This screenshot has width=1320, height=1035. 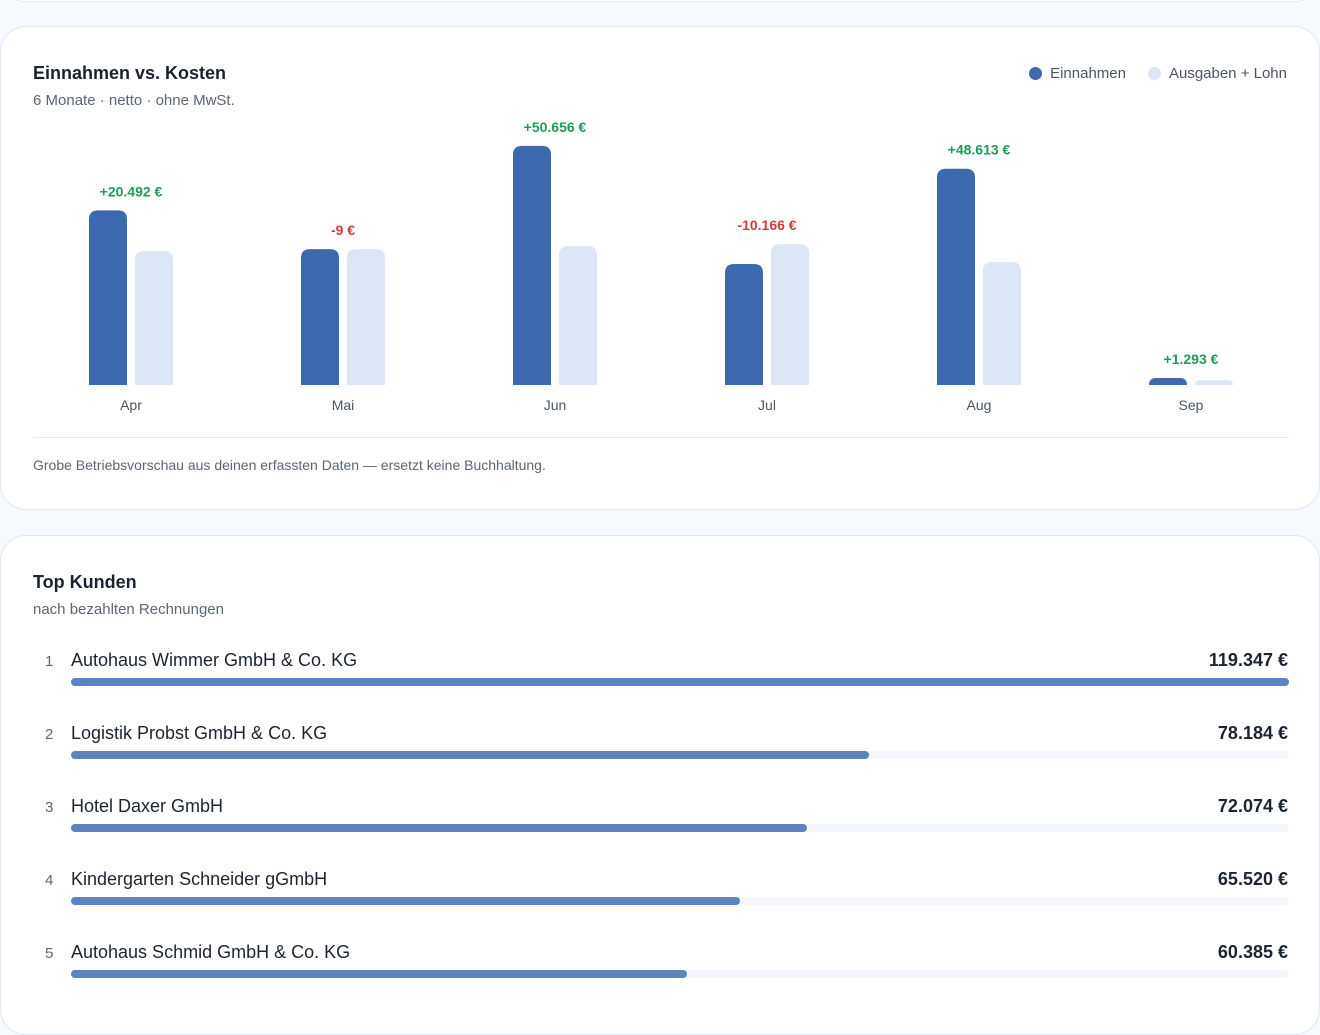 What do you see at coordinates (1191, 405) in the screenshot?
I see `x-tick-label: Sep` at bounding box center [1191, 405].